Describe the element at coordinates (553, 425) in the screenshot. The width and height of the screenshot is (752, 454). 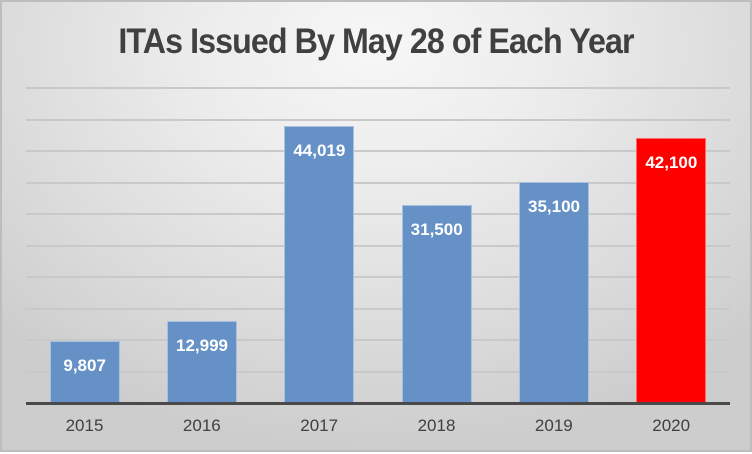
I see `x-tick-label: 2019` at that location.